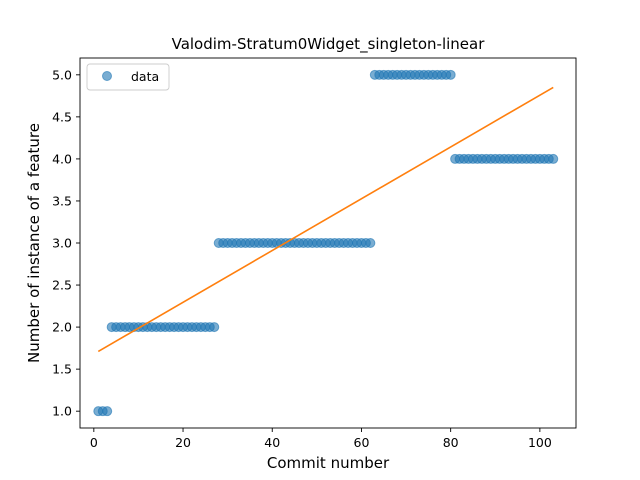 The width and height of the screenshot is (640, 480). I want to click on legend-marker-data, so click(107, 76).